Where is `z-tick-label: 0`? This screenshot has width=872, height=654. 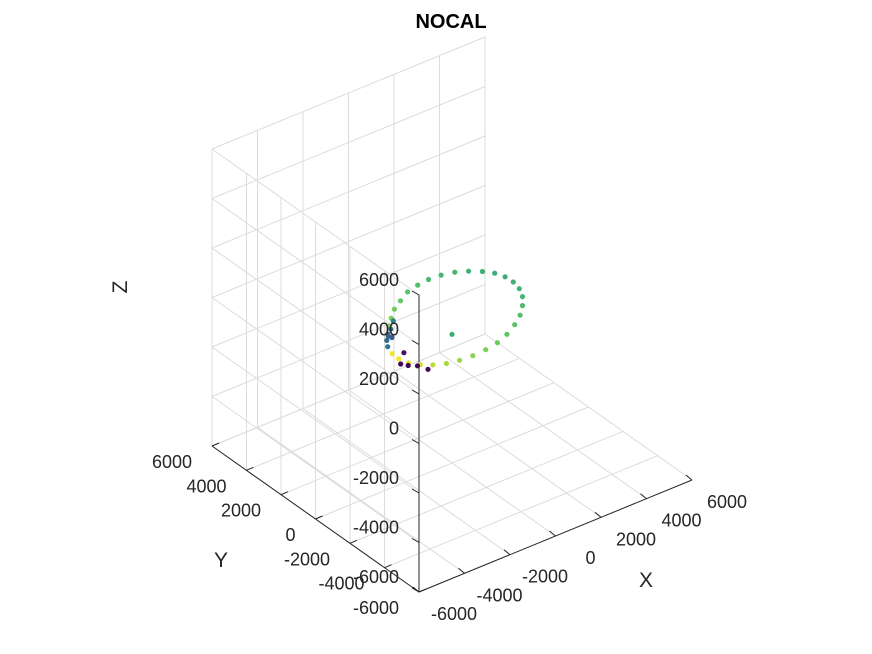 z-tick-label: 0 is located at coordinates (394, 429).